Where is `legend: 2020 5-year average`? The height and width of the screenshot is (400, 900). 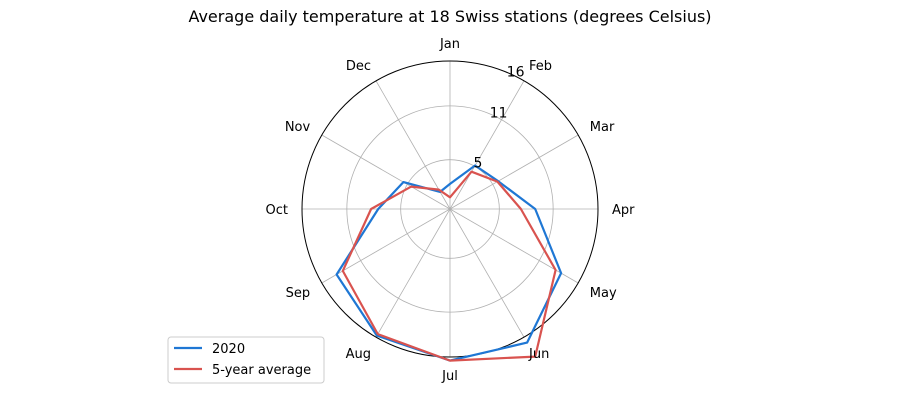 legend: 2020 5-year average is located at coordinates (246, 360).